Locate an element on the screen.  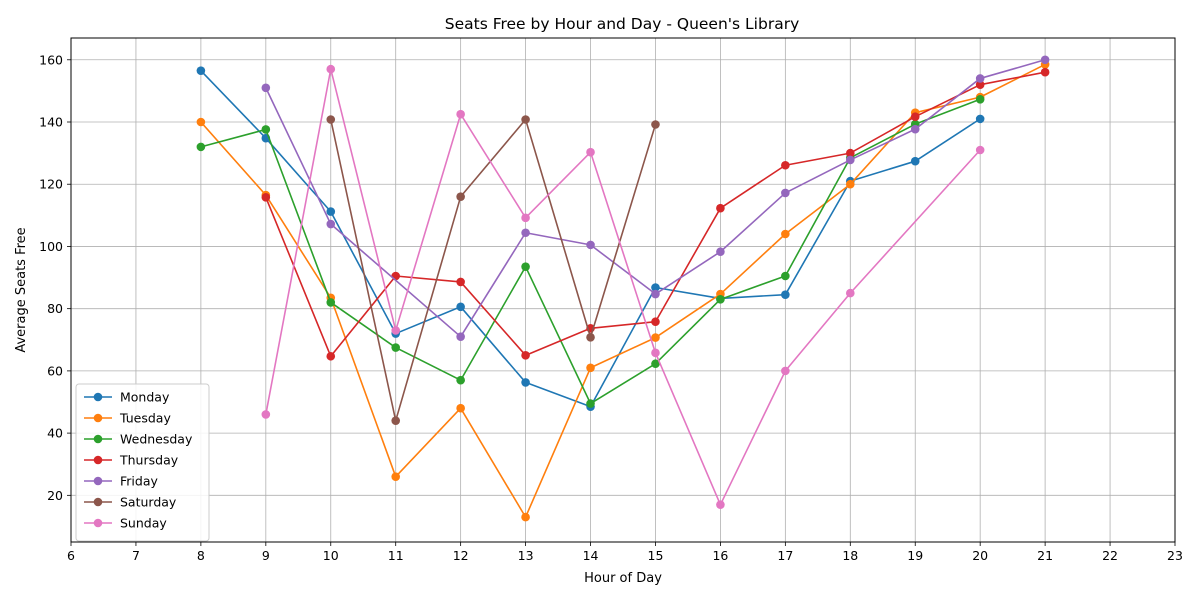
y-tick-label: 20 is located at coordinates (55, 495).